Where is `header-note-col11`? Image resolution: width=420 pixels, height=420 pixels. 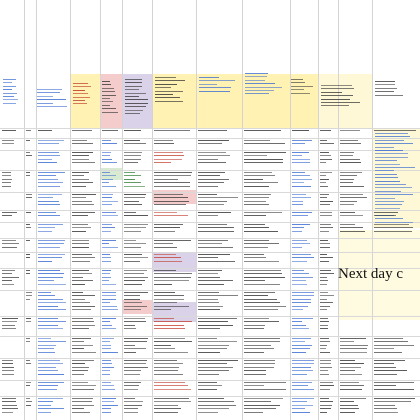 header-note-col11 is located at coordinates (345, 99).